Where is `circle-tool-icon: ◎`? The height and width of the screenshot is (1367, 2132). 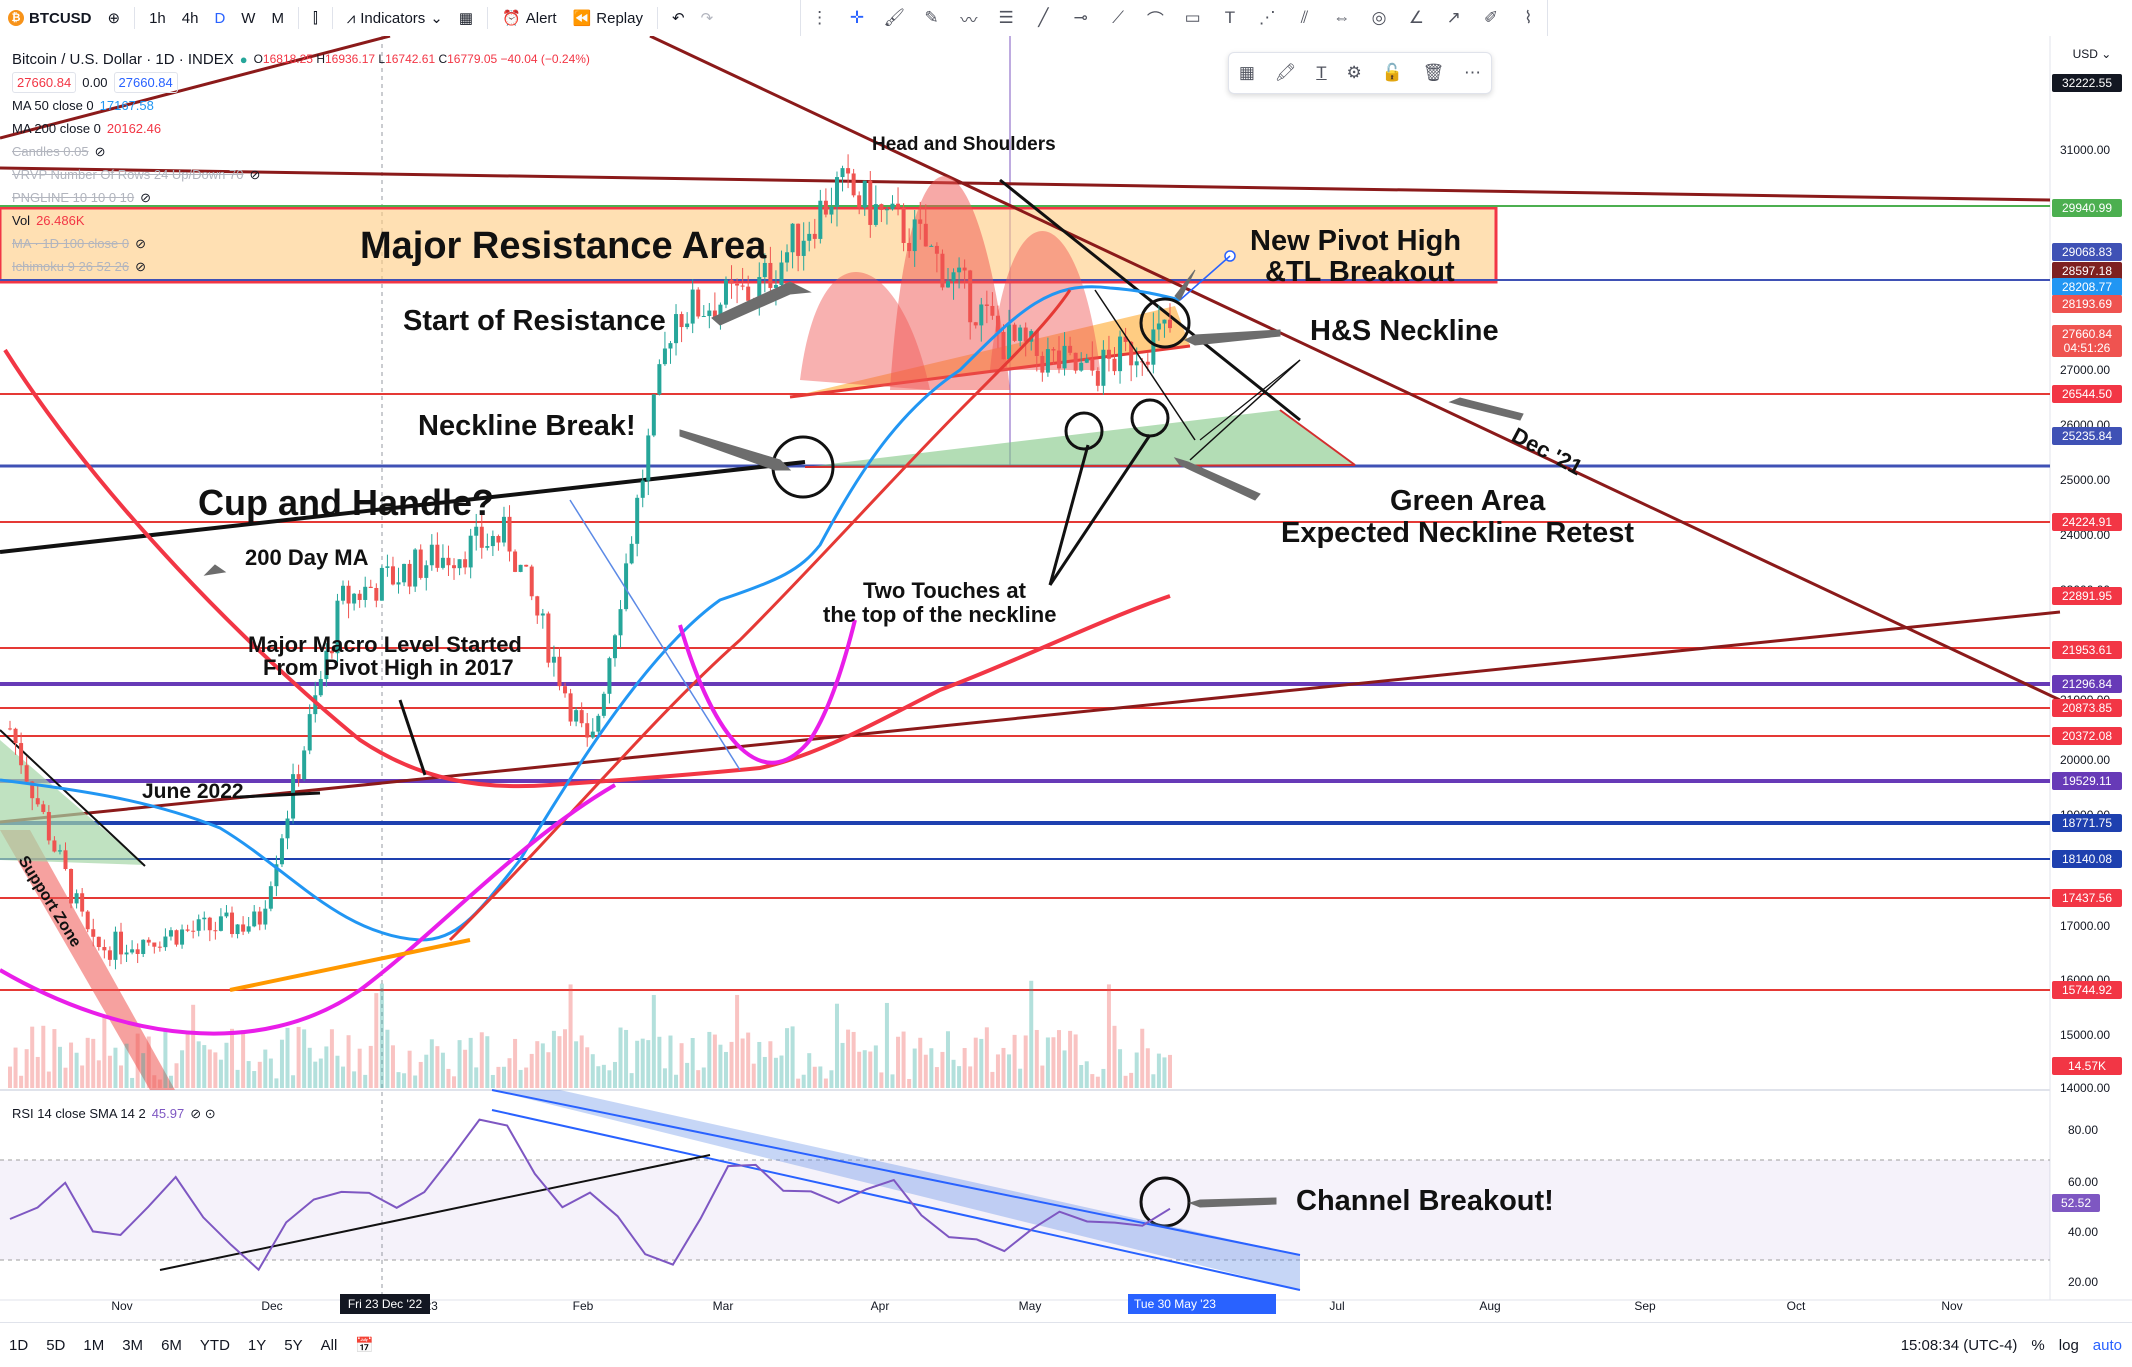
circle-tool-icon: ◎ is located at coordinates (1379, 17).